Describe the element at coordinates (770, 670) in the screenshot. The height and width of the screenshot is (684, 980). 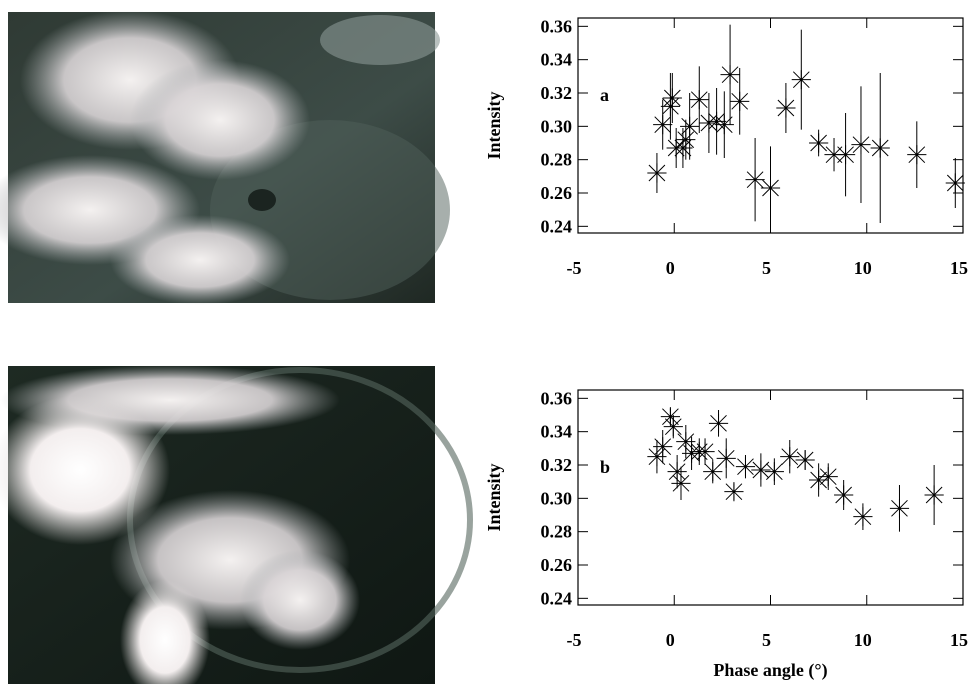
I see `x-axis-label: Phase angle (°)` at that location.